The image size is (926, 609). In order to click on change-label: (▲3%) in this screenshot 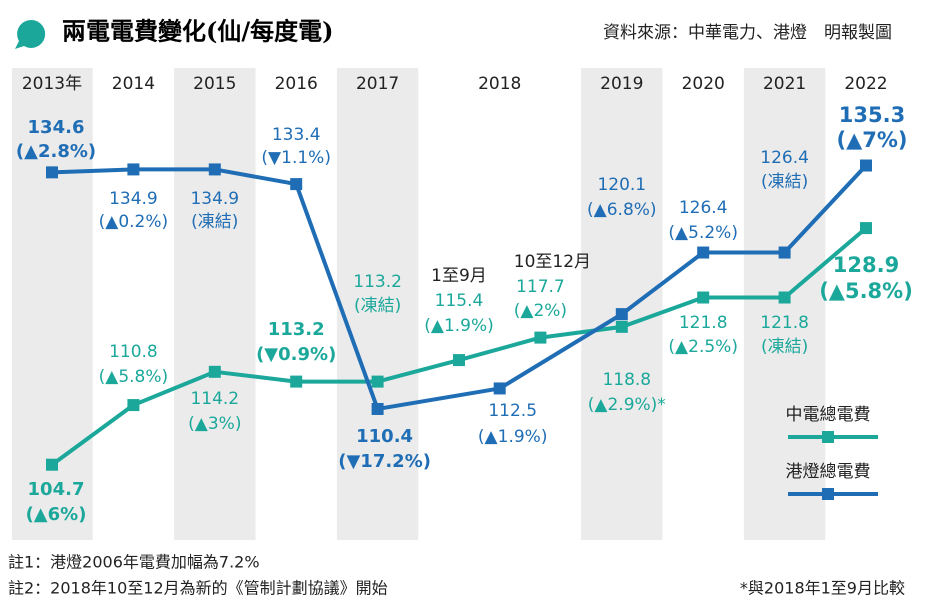, I will do `click(214, 424)`.